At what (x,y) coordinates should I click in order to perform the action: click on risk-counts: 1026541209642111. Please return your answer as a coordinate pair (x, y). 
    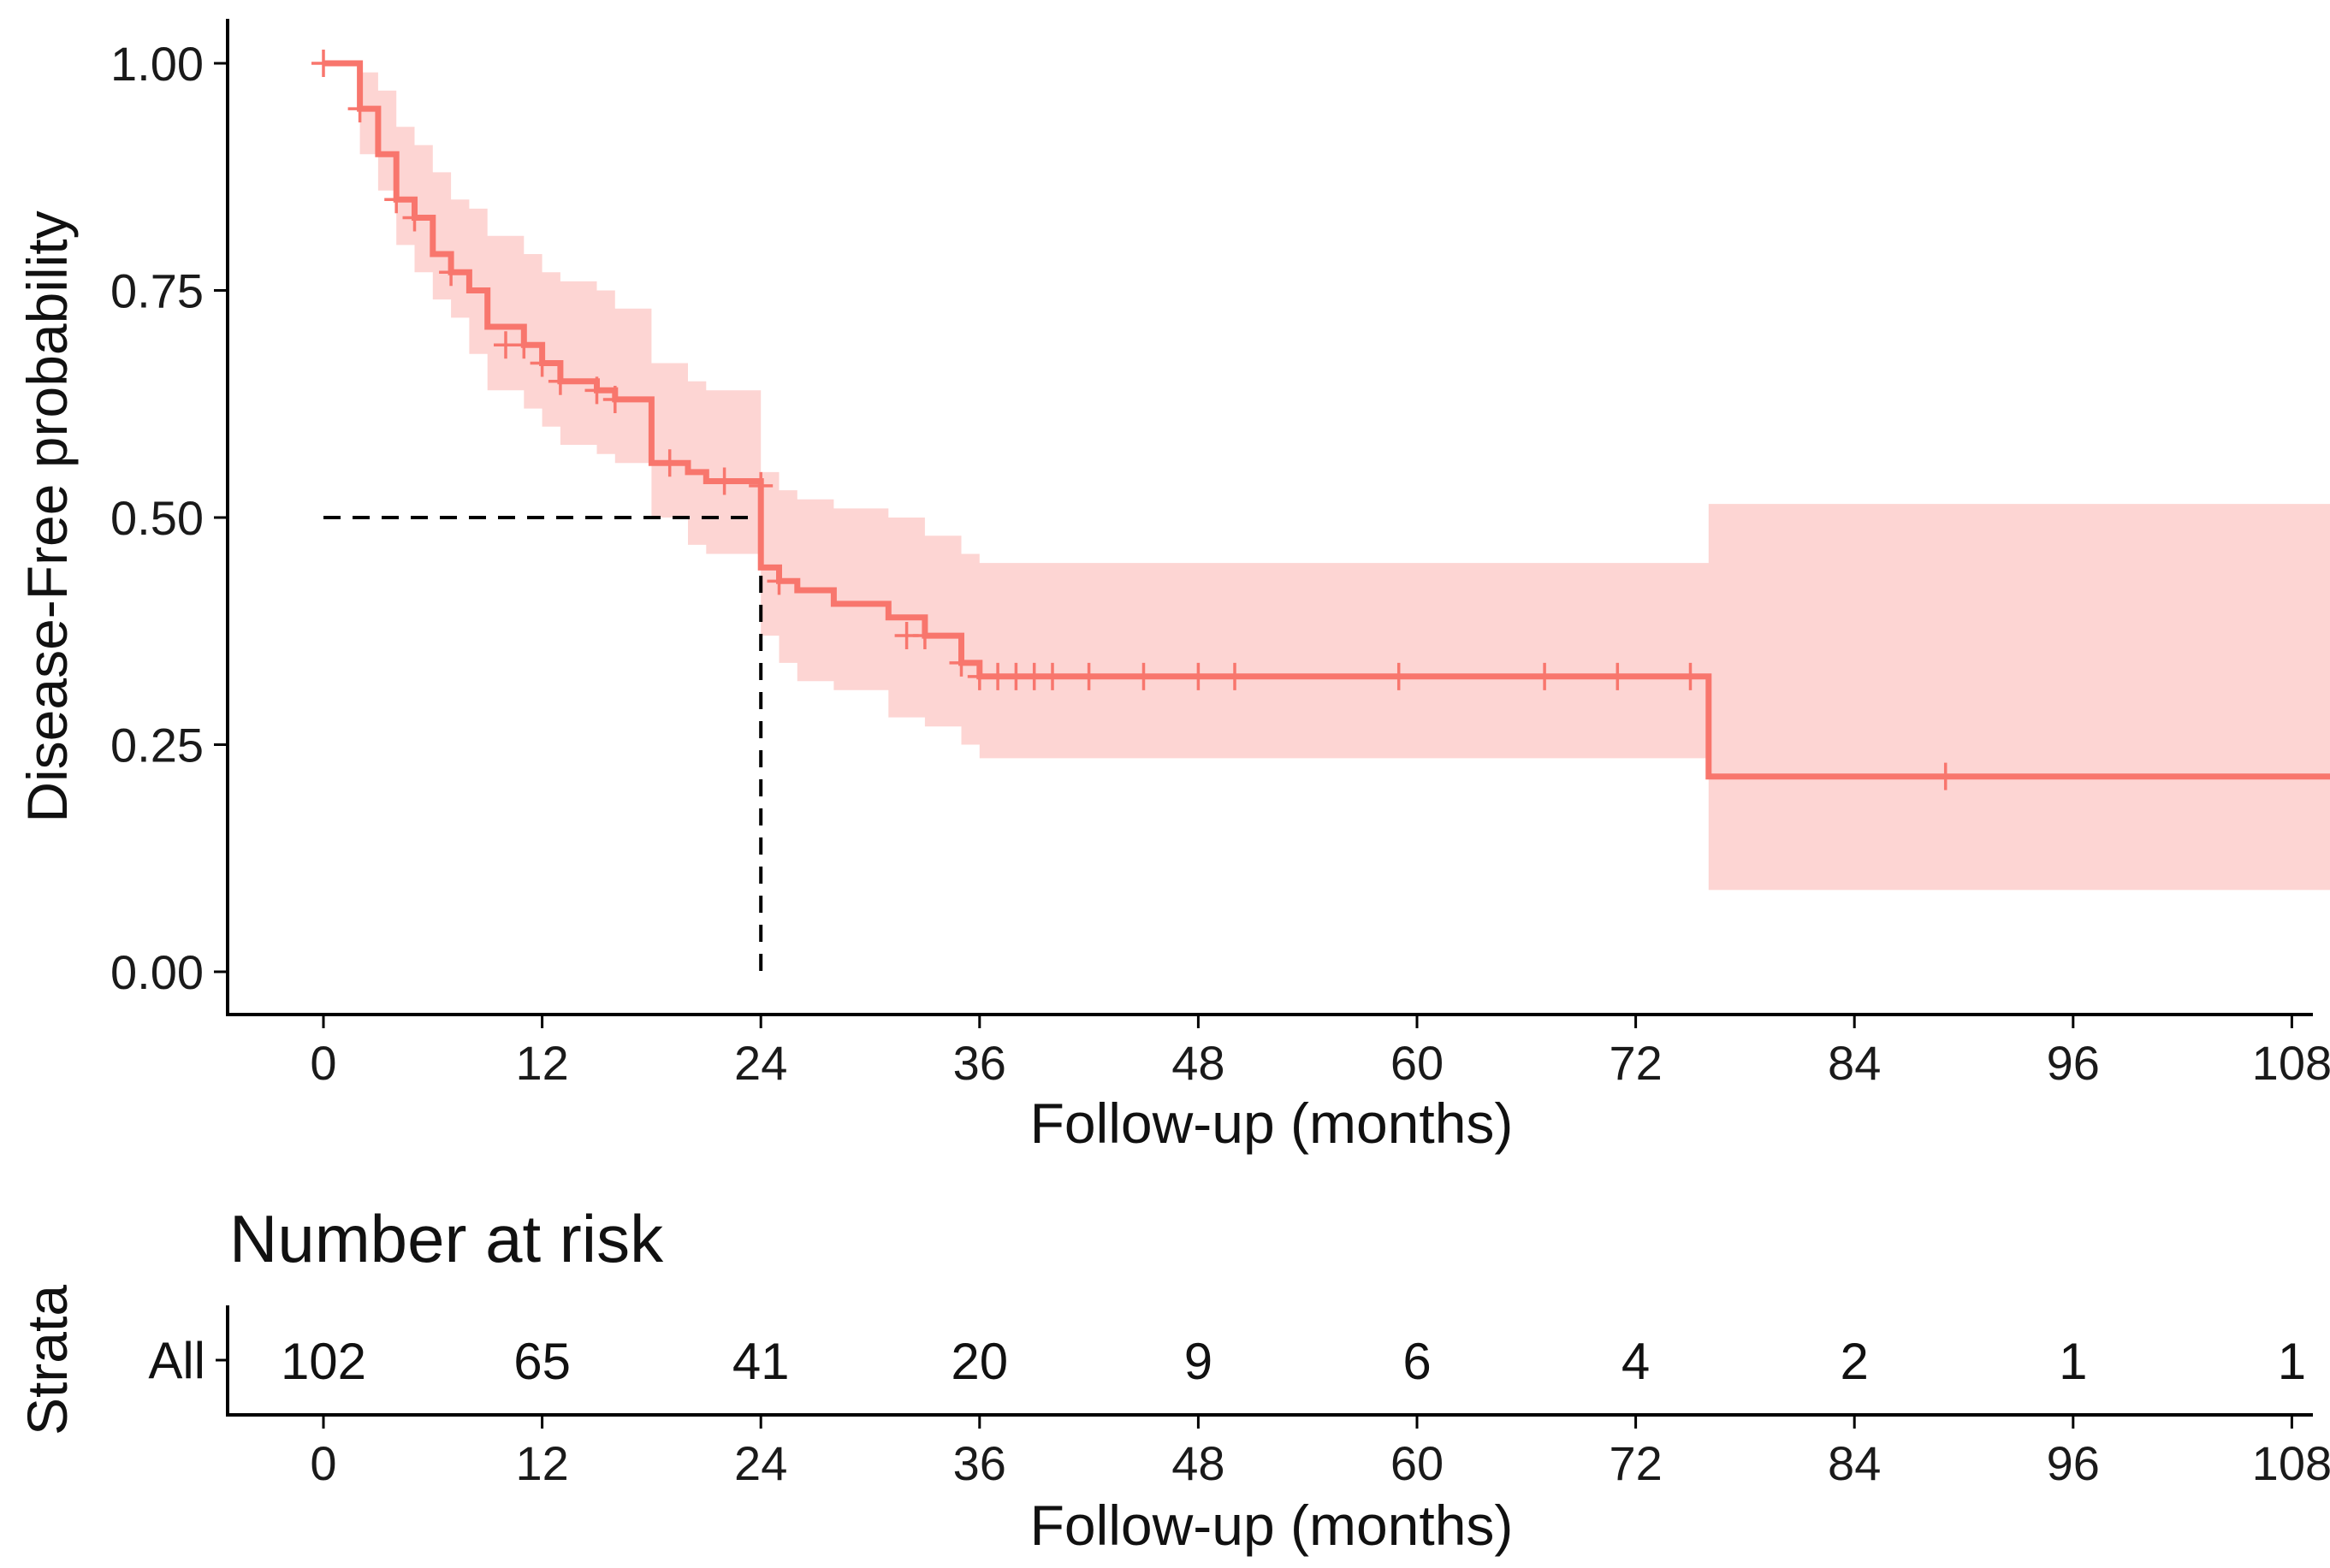
    Looking at the image, I should click on (1293, 1361).